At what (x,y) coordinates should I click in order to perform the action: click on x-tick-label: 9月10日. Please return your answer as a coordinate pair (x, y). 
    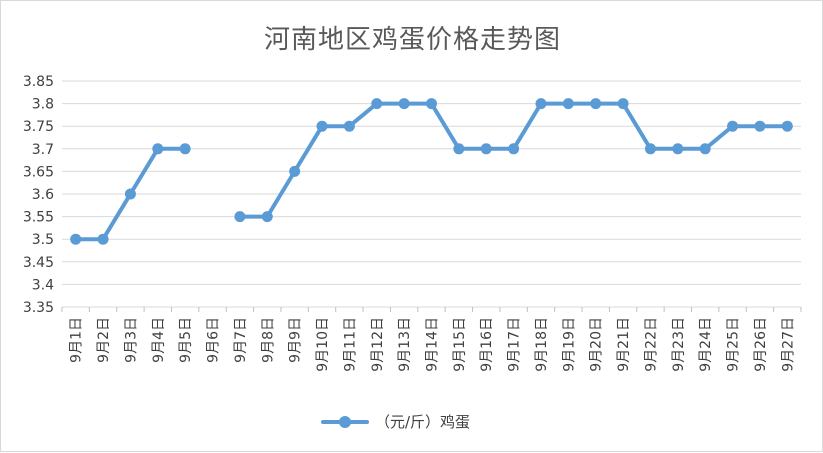
    Looking at the image, I should click on (323, 344).